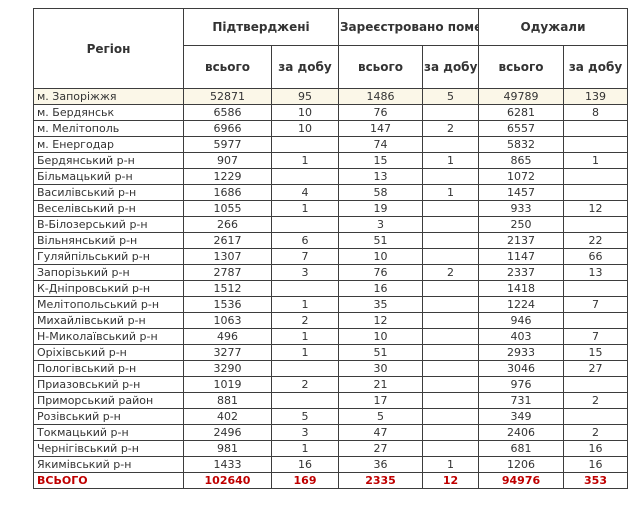 The image size is (641, 514). I want to click on recovered-daily-cell: 16, so click(595, 448).